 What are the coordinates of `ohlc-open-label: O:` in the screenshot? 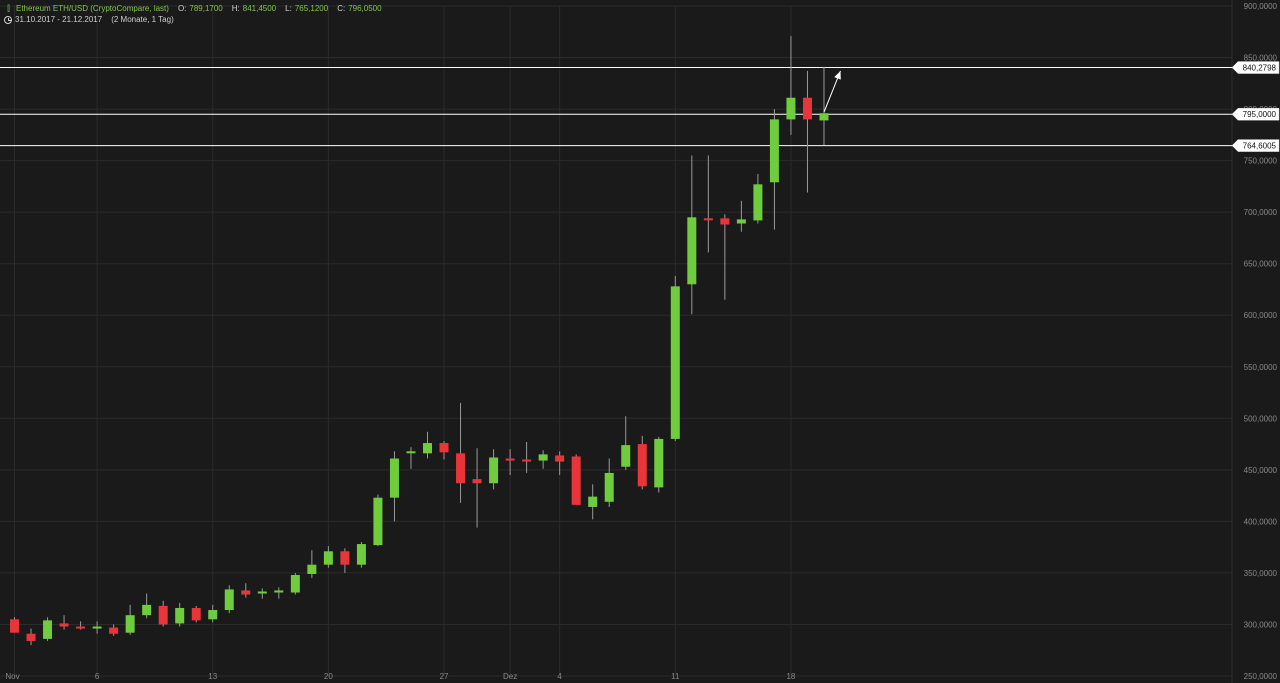 It's located at (182, 8).